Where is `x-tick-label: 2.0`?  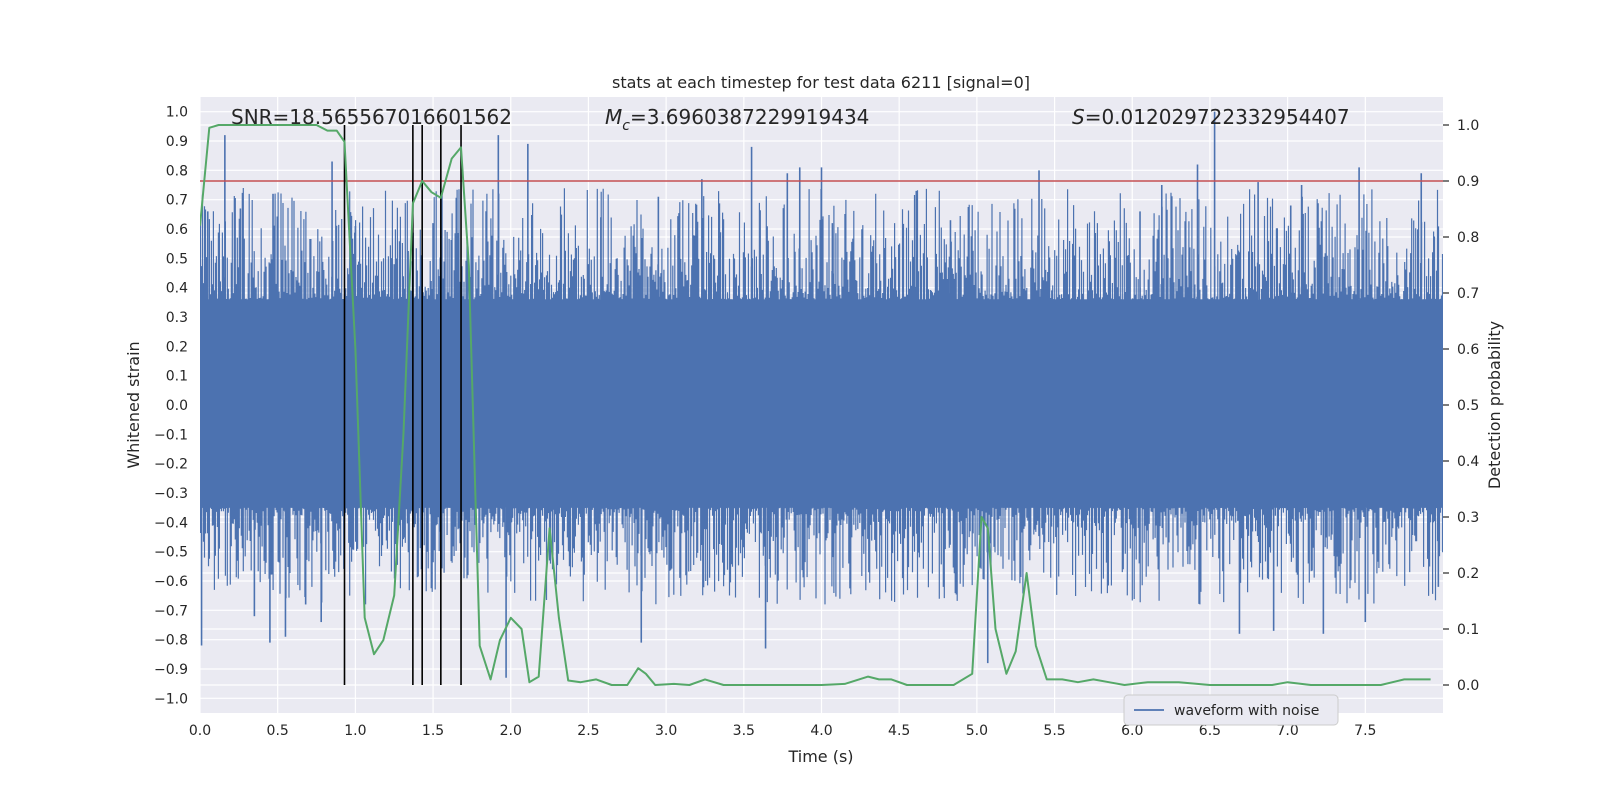 x-tick-label: 2.0 is located at coordinates (511, 731).